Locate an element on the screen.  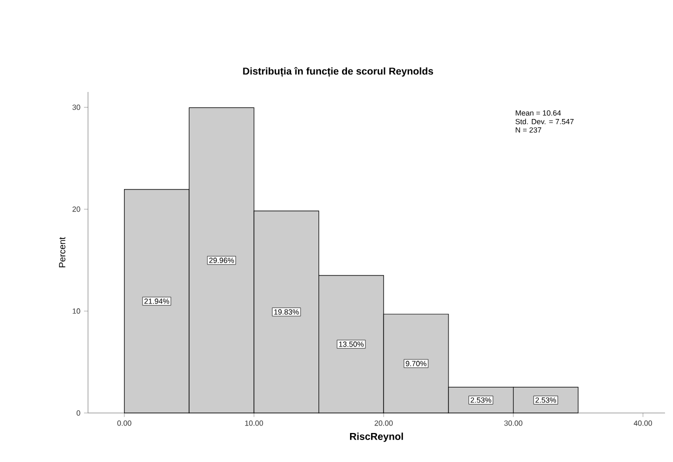
x-axis-title: RiscReynol is located at coordinates (376, 437).